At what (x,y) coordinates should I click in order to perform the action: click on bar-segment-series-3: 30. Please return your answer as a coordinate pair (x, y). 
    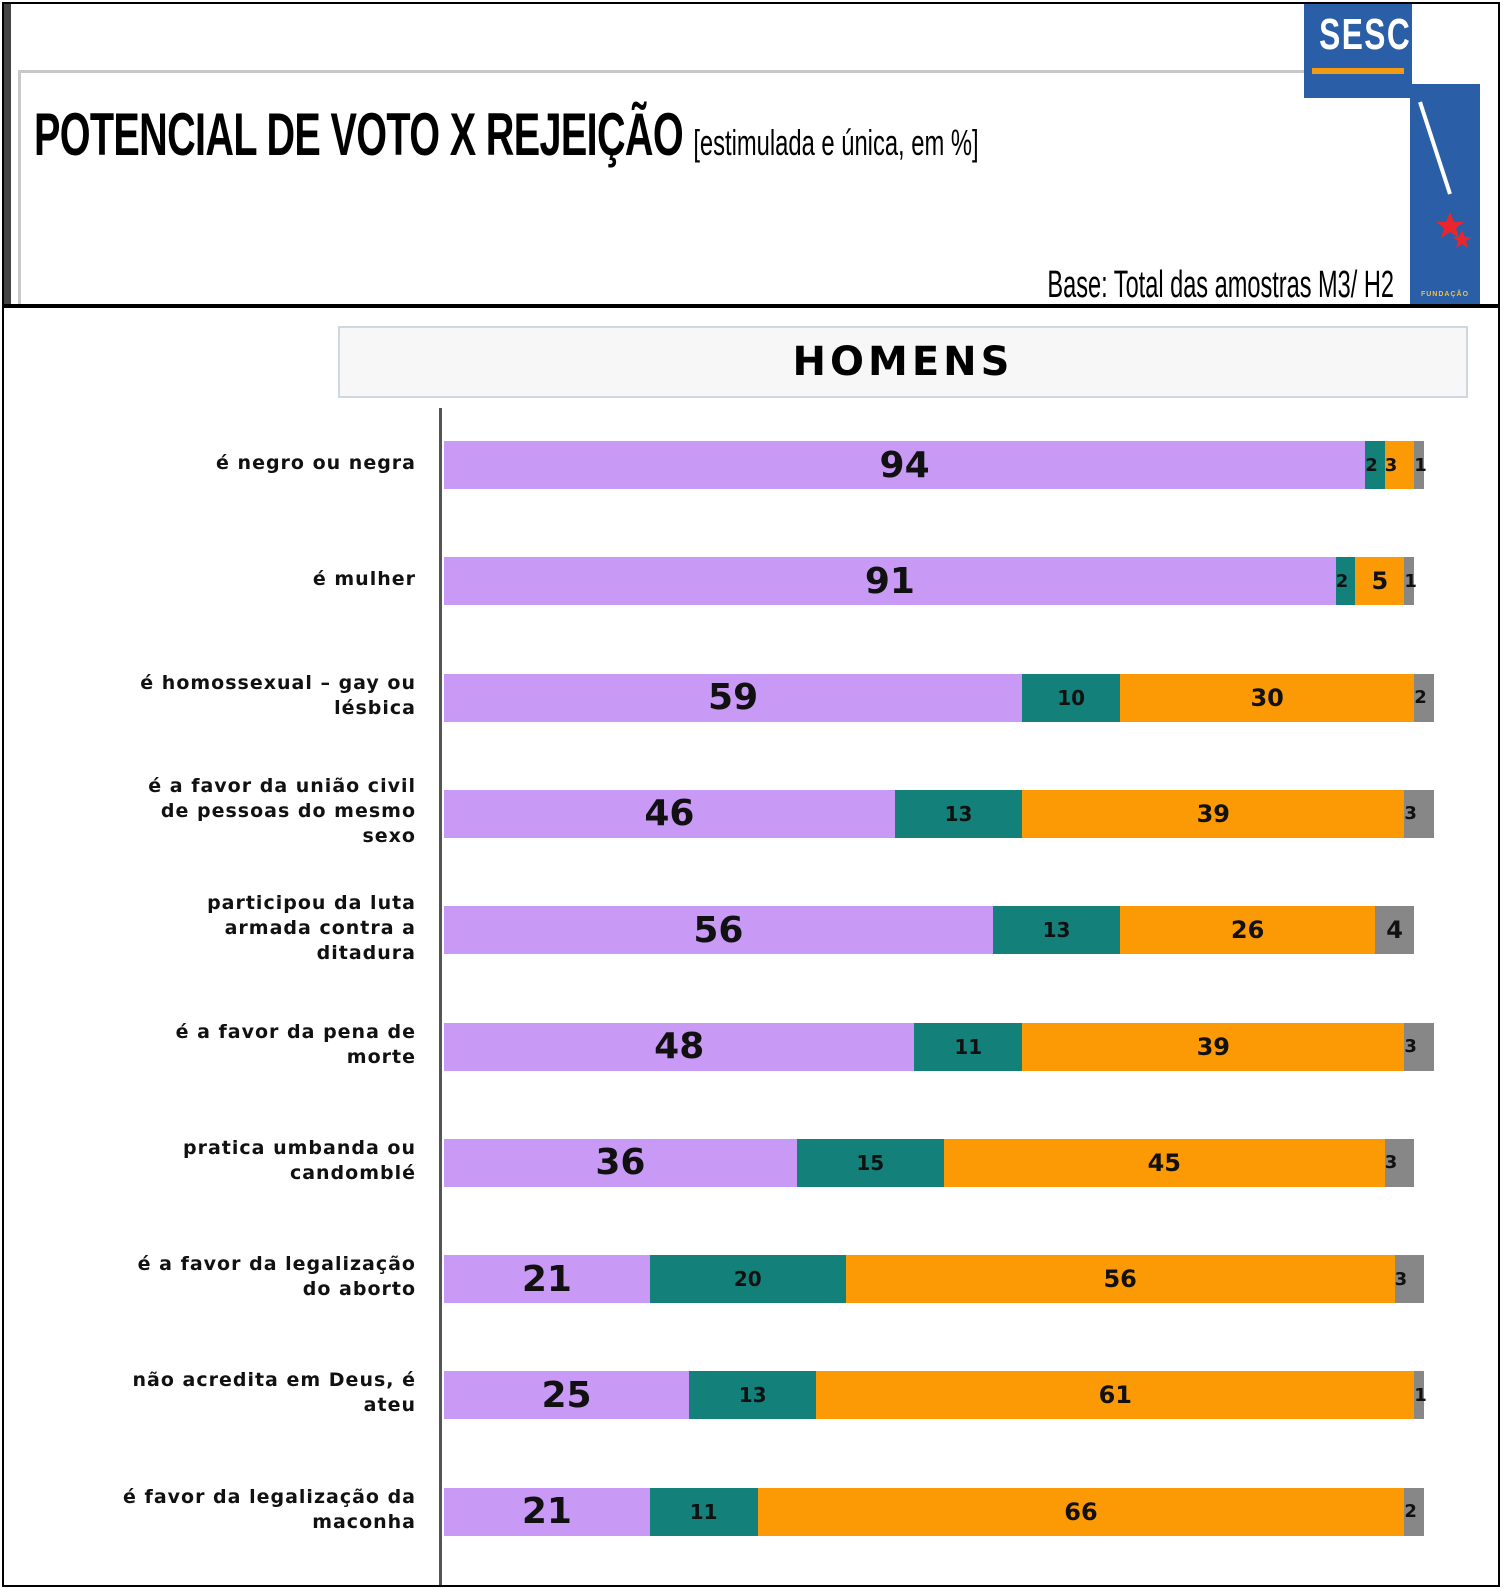
    Looking at the image, I should click on (1267, 697).